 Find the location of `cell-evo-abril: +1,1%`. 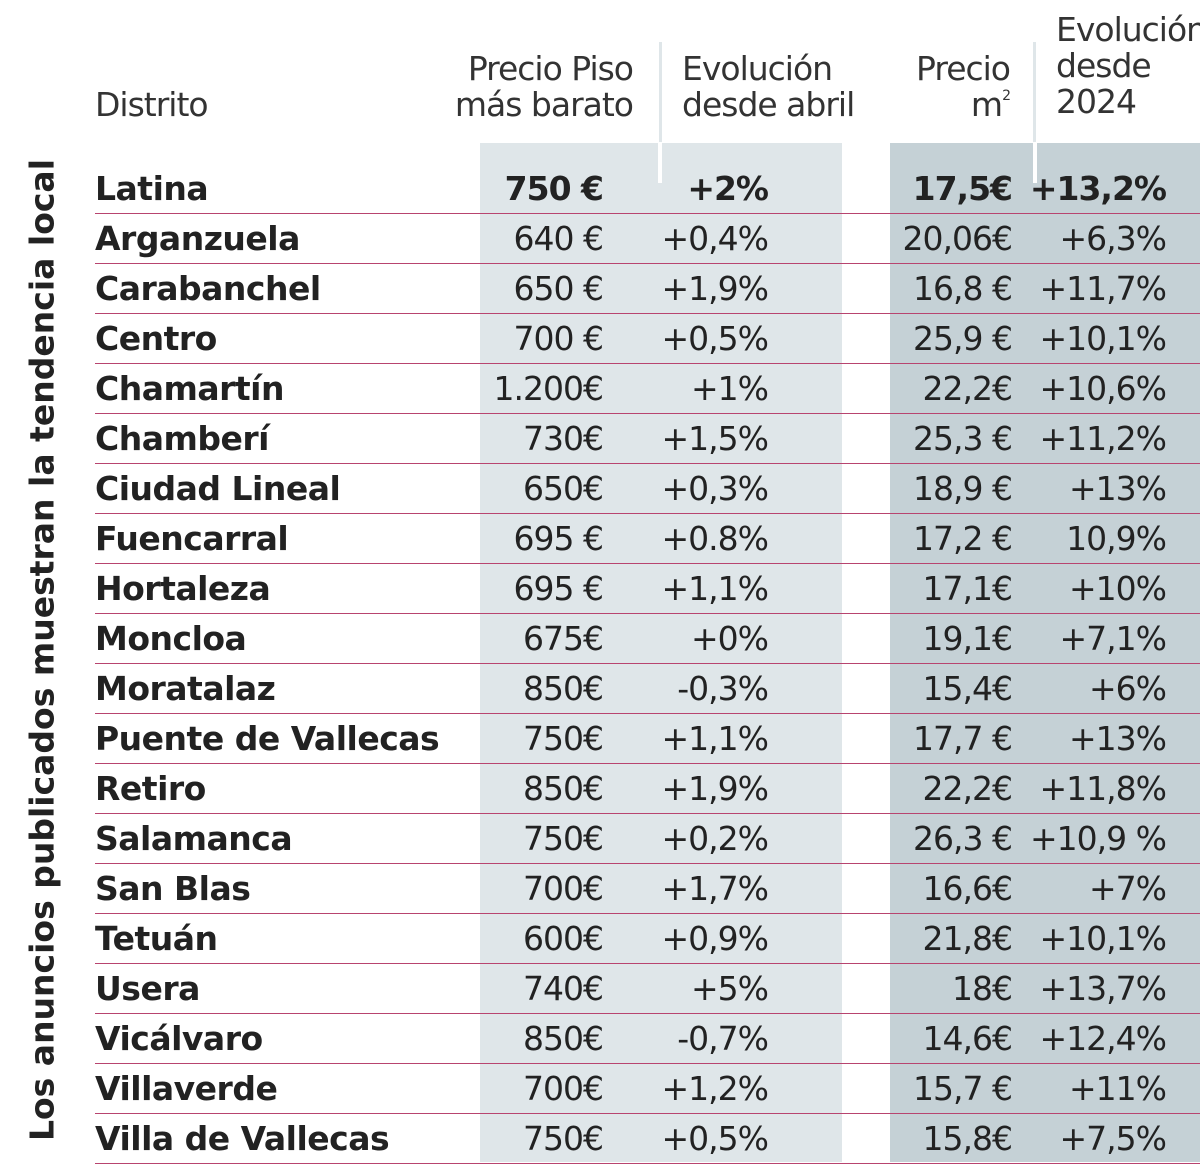

cell-evo-abril: +1,1% is located at coordinates (715, 738).